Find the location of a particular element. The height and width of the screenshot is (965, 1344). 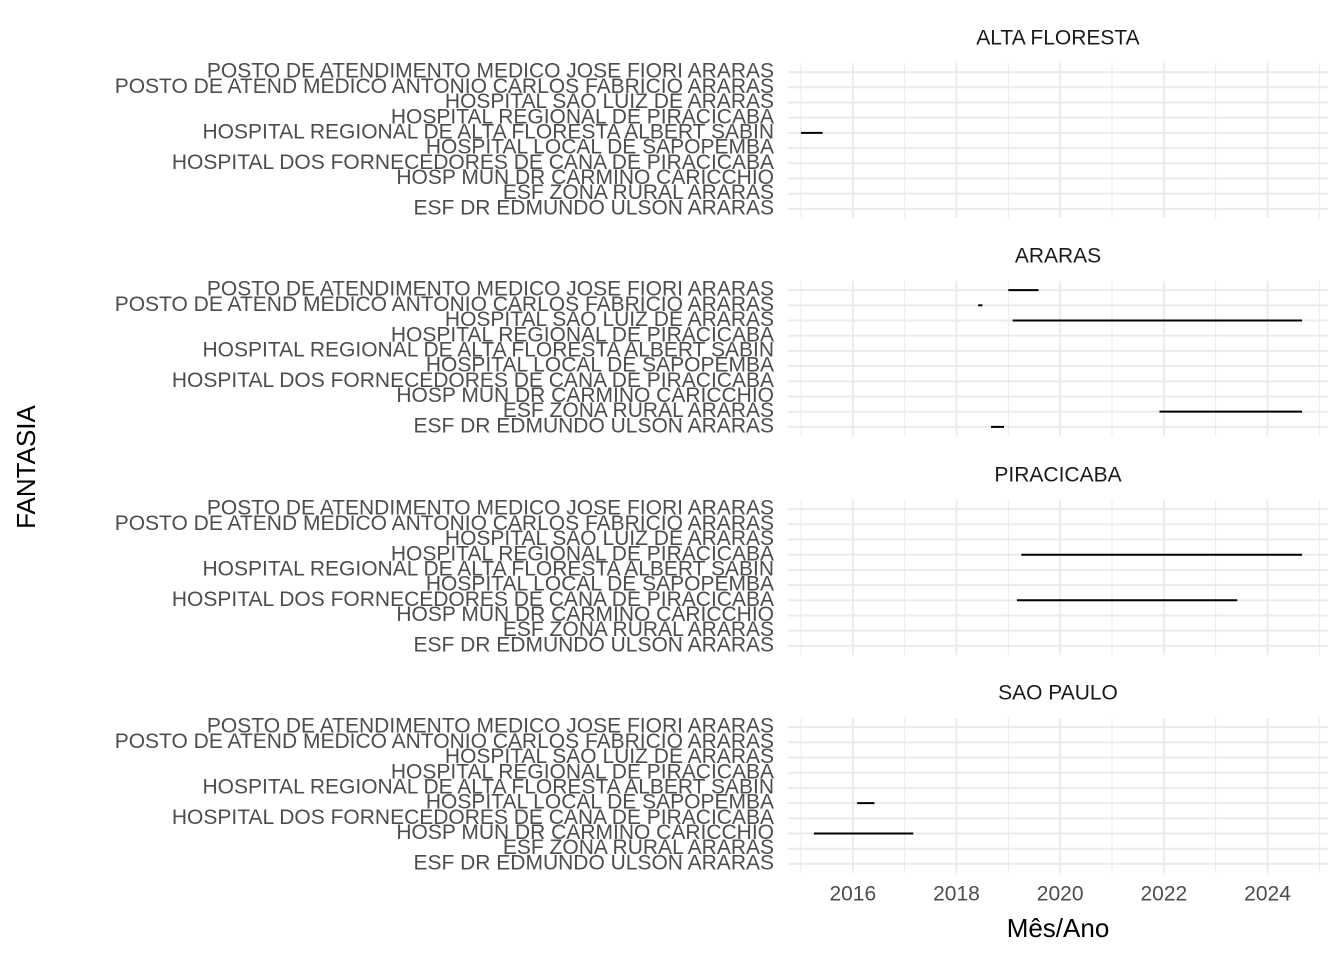

x-tick-label: 2020 is located at coordinates (1060, 894).